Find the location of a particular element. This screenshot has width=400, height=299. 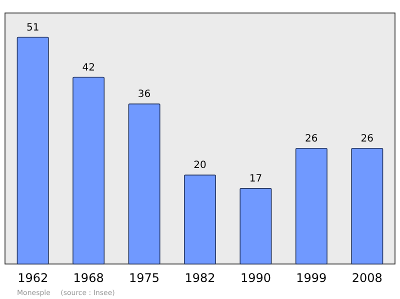

x-tick-label: 1962 is located at coordinates (33, 278).